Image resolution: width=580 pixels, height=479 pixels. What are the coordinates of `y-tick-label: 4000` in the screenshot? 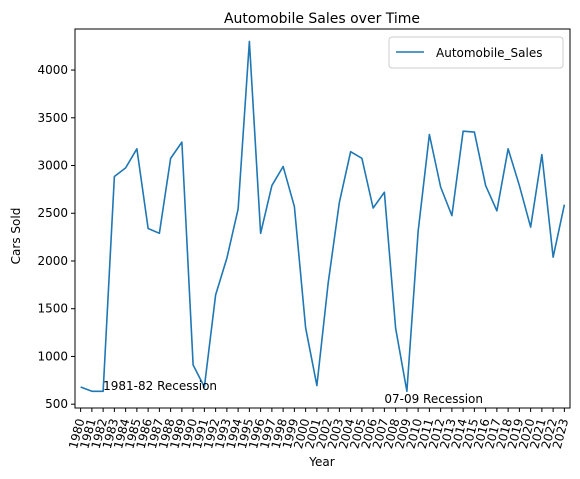 It's located at (52, 70).